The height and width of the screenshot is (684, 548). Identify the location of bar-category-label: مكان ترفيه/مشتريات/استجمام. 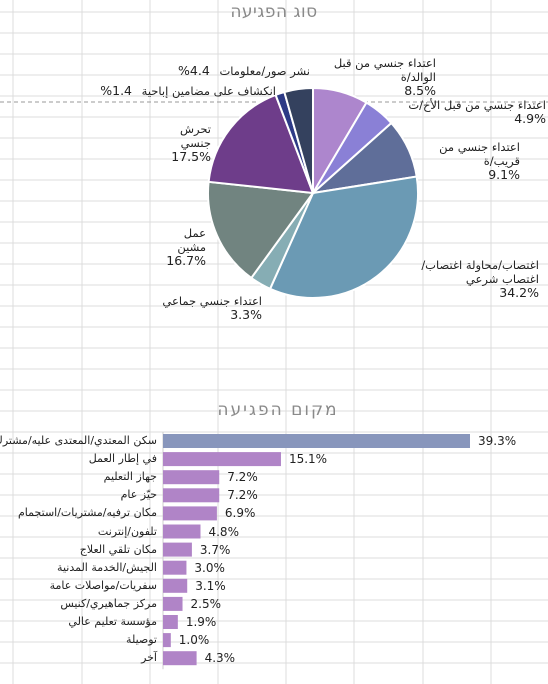
(87, 513).